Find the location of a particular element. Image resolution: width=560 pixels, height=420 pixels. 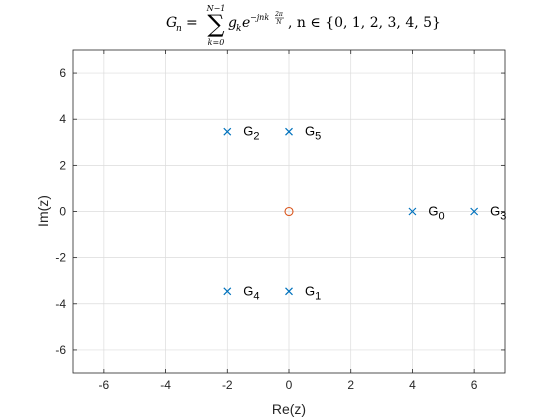

y-tick-label: 2 is located at coordinates (62, 165).